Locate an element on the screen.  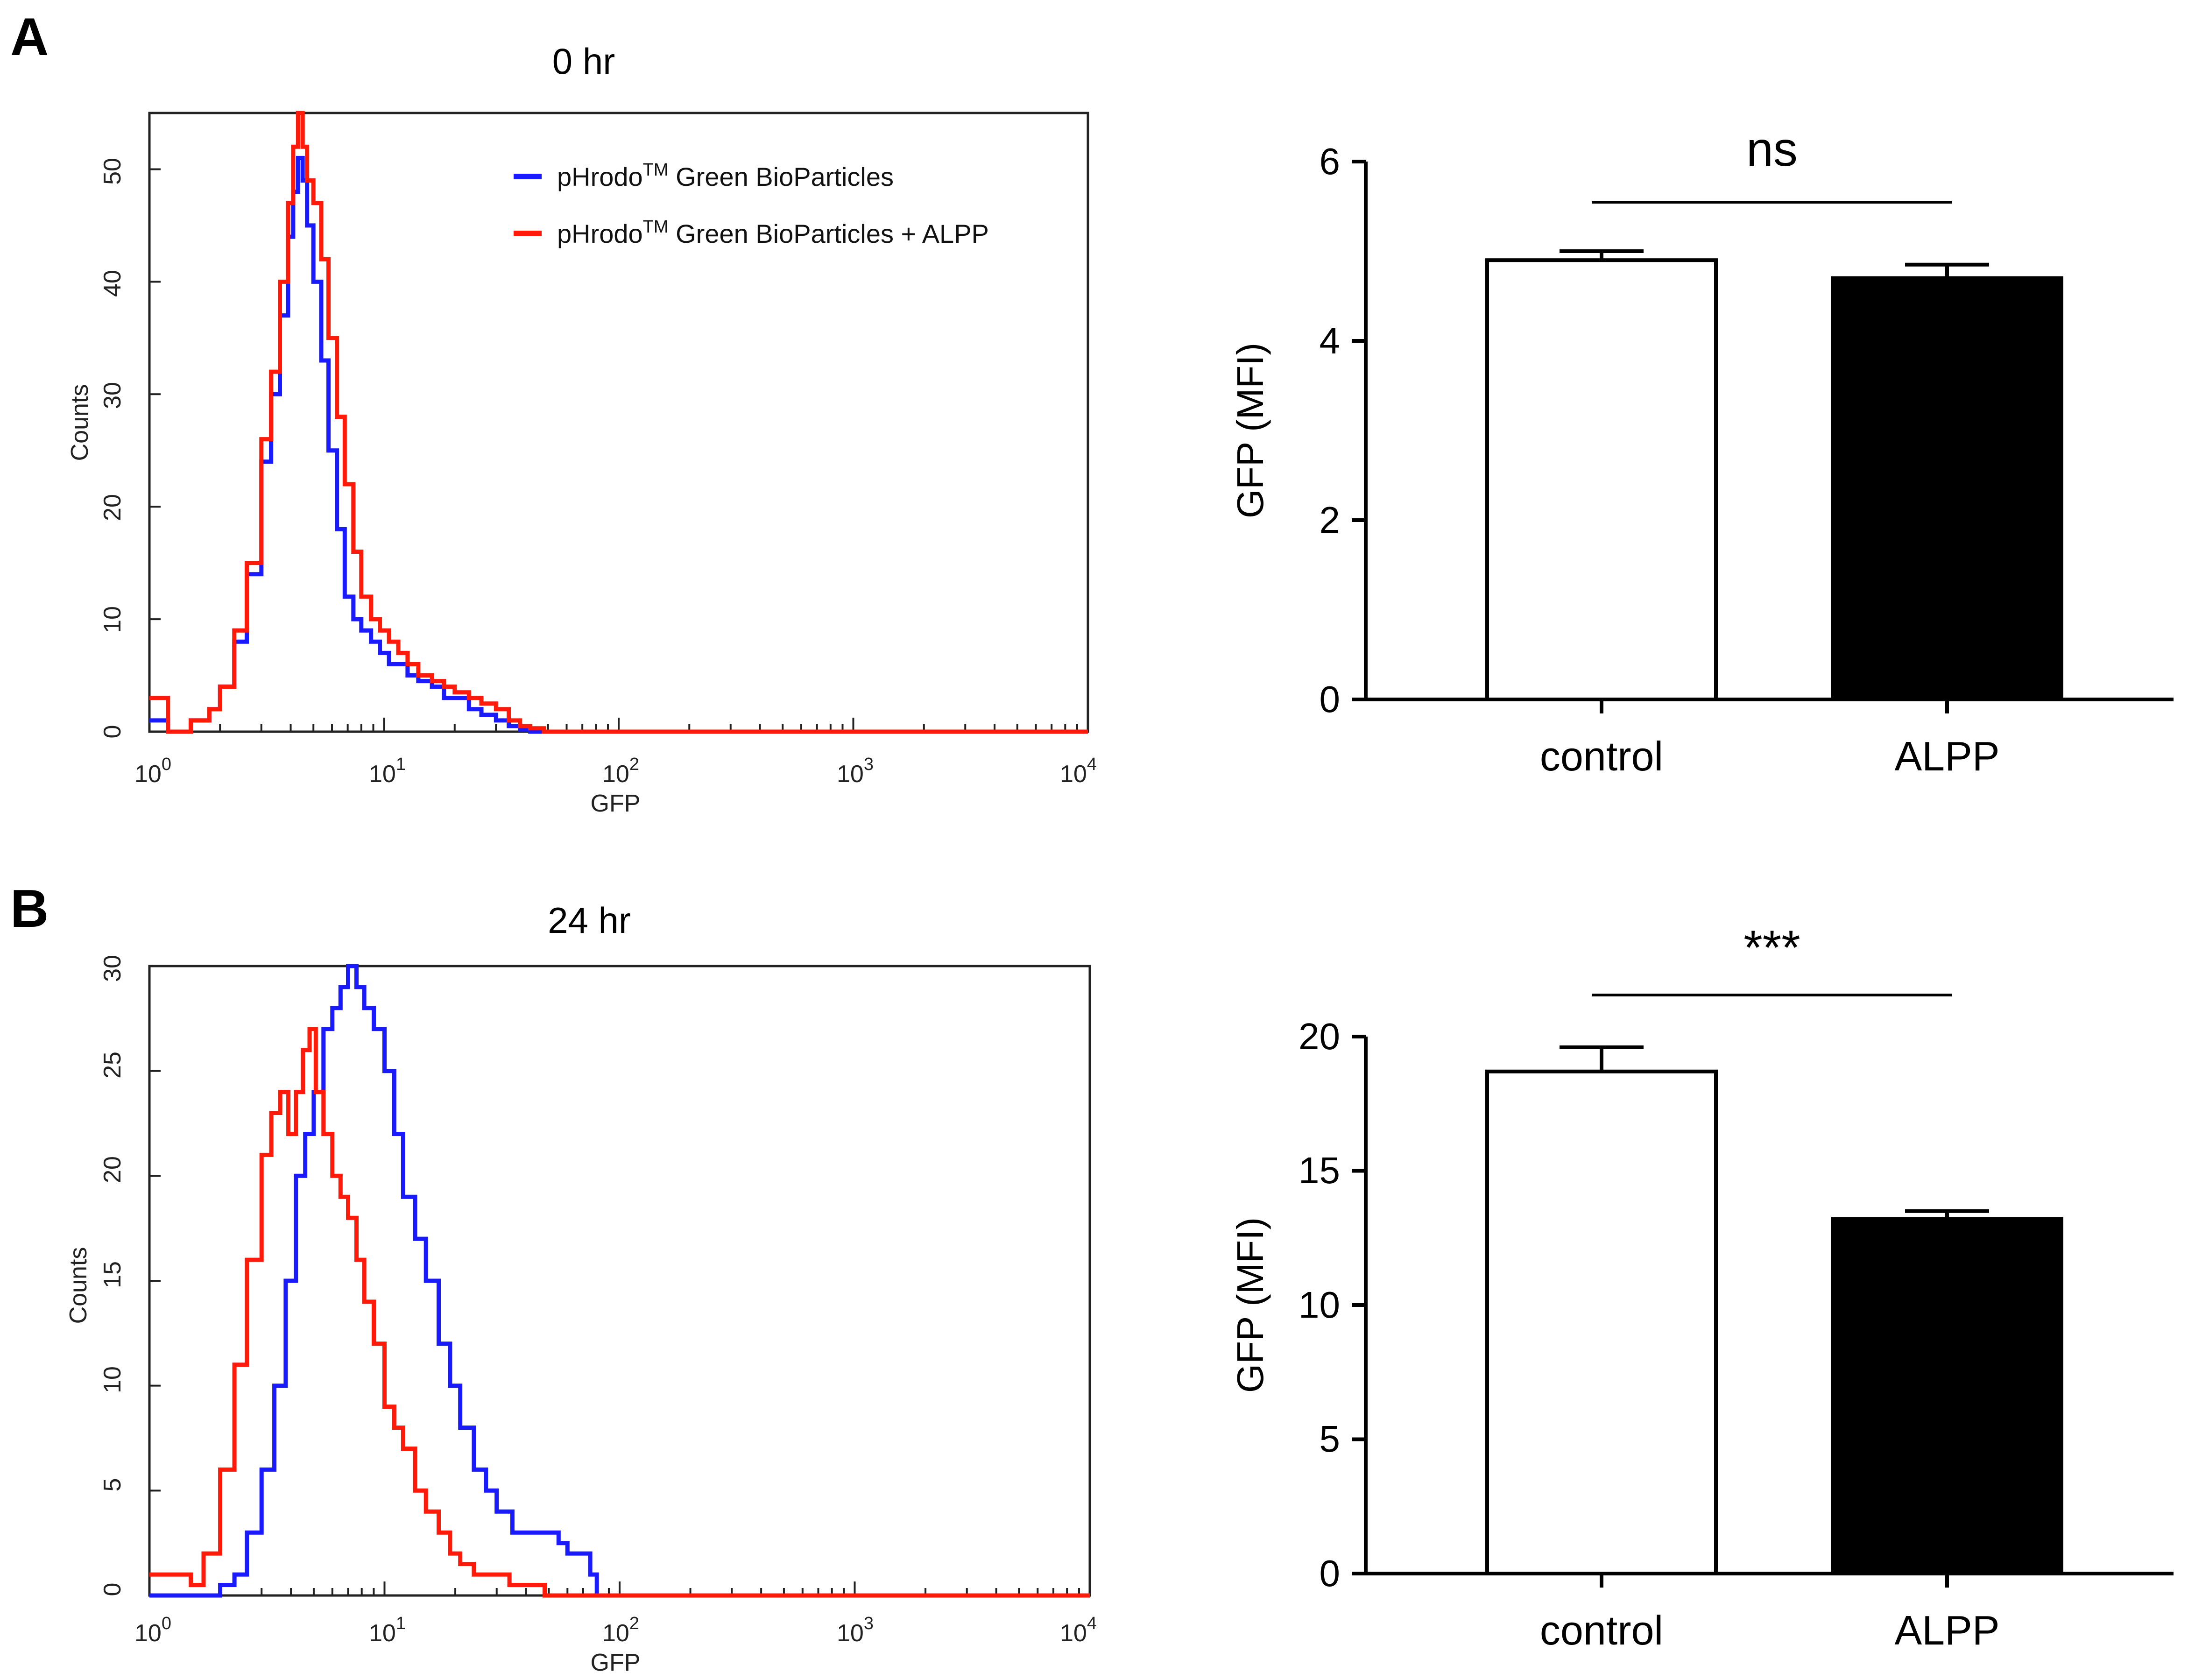
histogram-a-curve-control is located at coordinates (618, 444).